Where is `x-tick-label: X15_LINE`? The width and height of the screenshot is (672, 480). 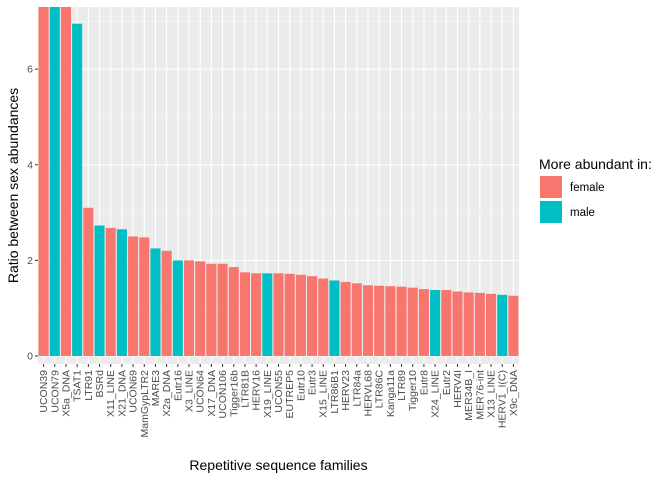
x-tick-label: X15_LINE is located at coordinates (324, 394).